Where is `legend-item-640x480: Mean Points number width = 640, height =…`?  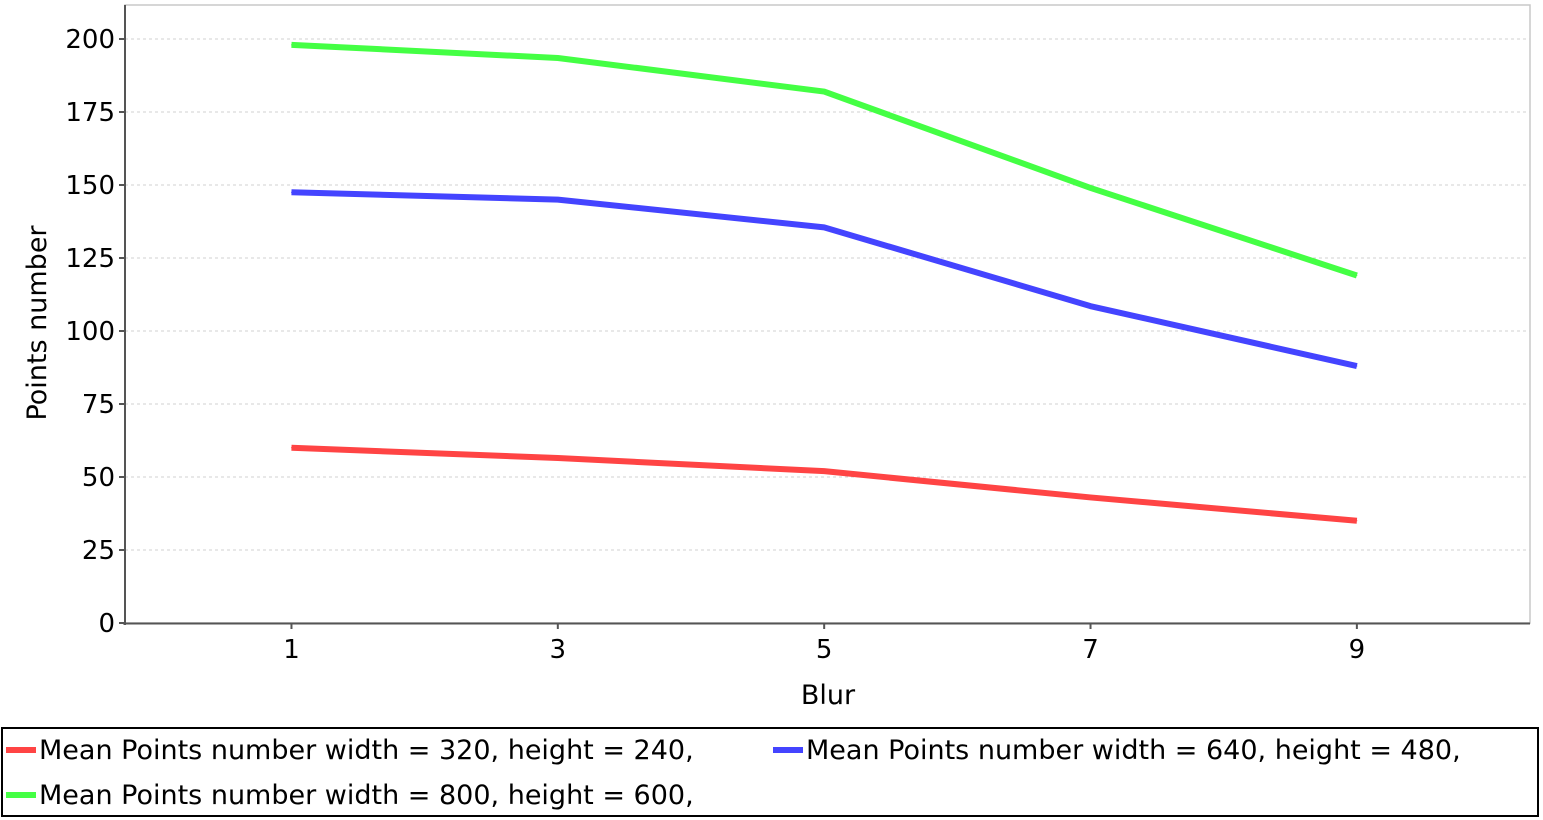 legend-item-640x480: Mean Points number width = 640, height =… is located at coordinates (1117, 751).